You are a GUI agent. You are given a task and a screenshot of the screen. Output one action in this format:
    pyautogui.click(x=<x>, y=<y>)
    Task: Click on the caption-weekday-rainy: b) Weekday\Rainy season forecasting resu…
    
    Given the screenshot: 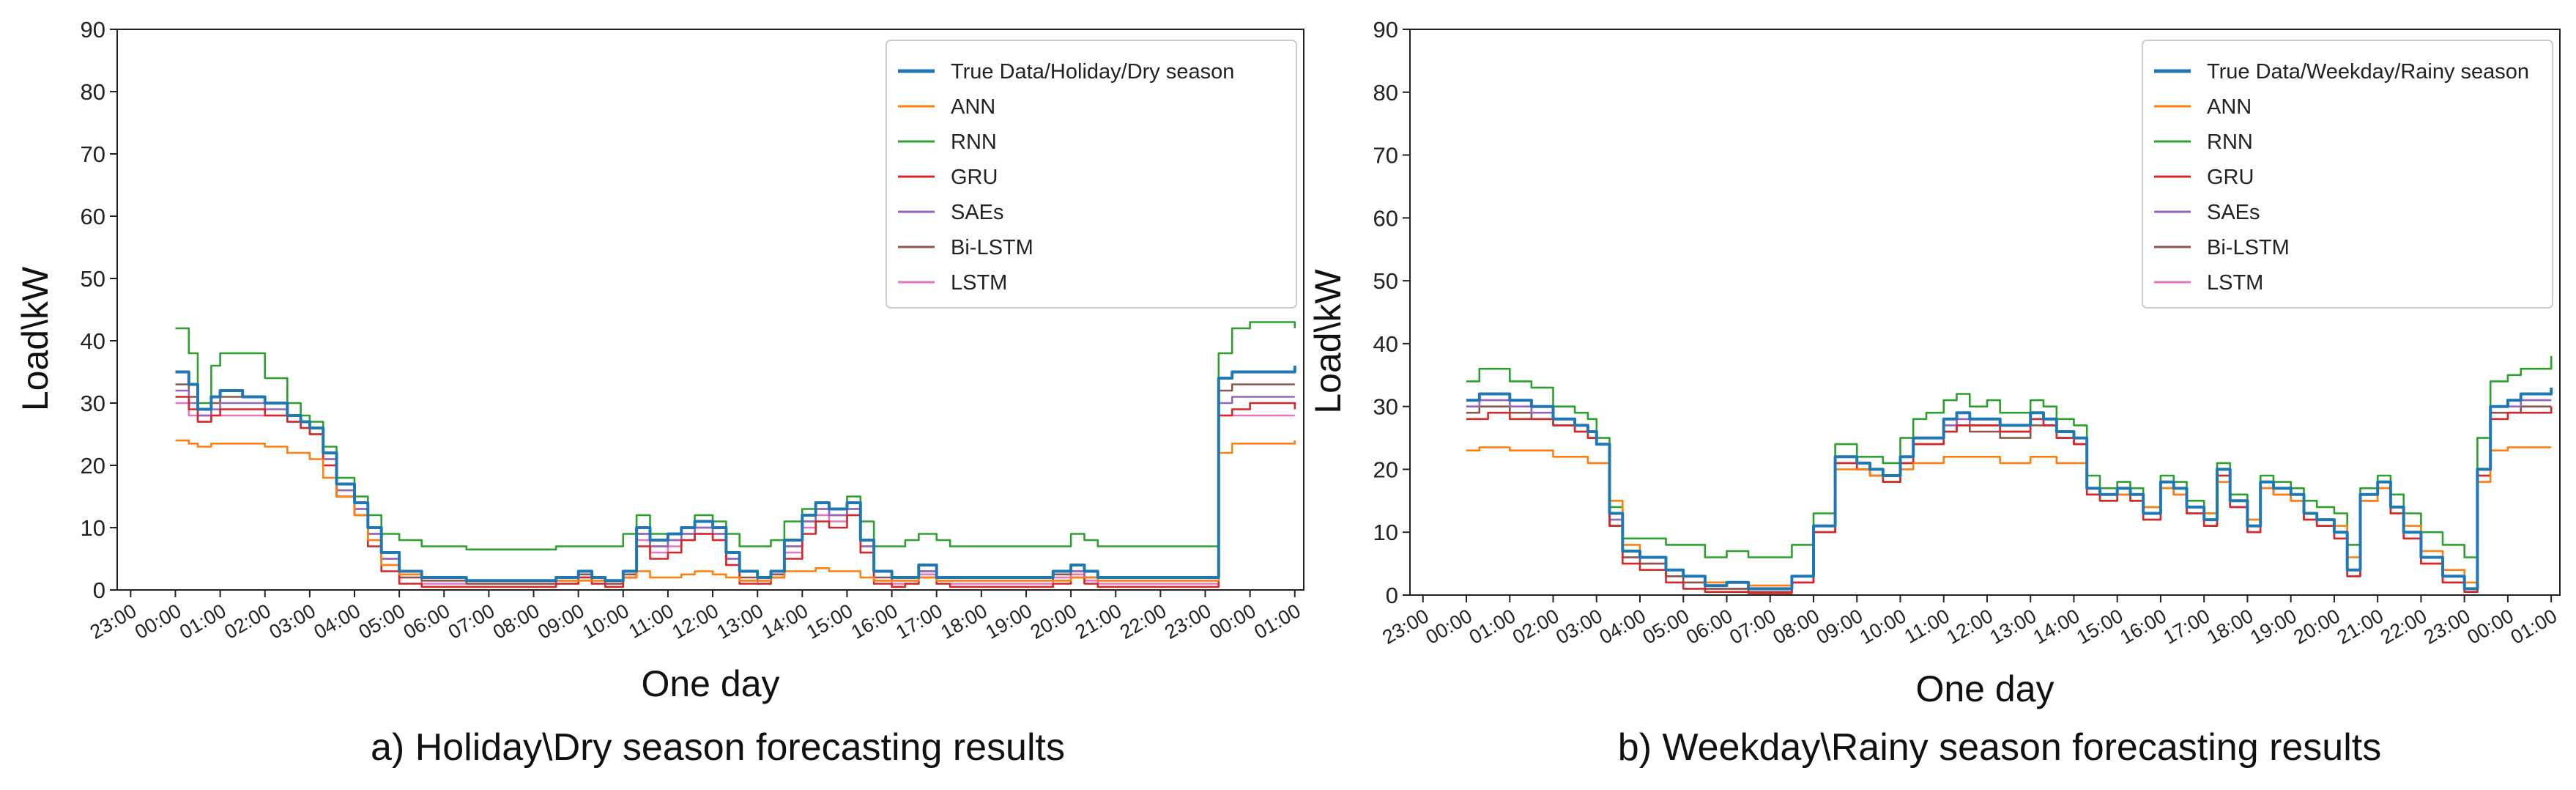 What is the action you would take?
    pyautogui.click(x=1999, y=747)
    